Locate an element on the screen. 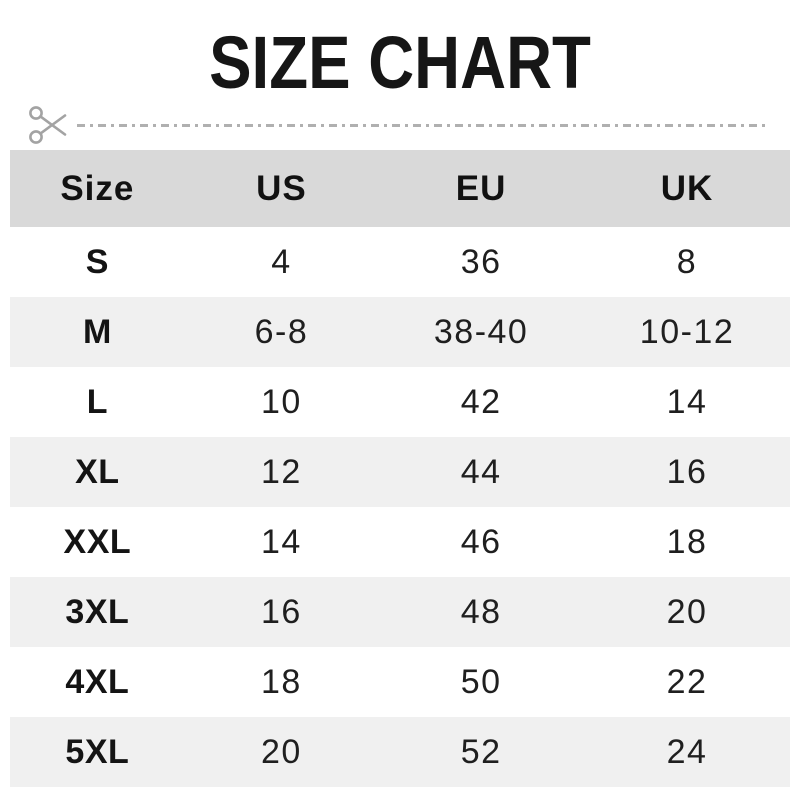  cell-uk: 14 is located at coordinates (687, 401).